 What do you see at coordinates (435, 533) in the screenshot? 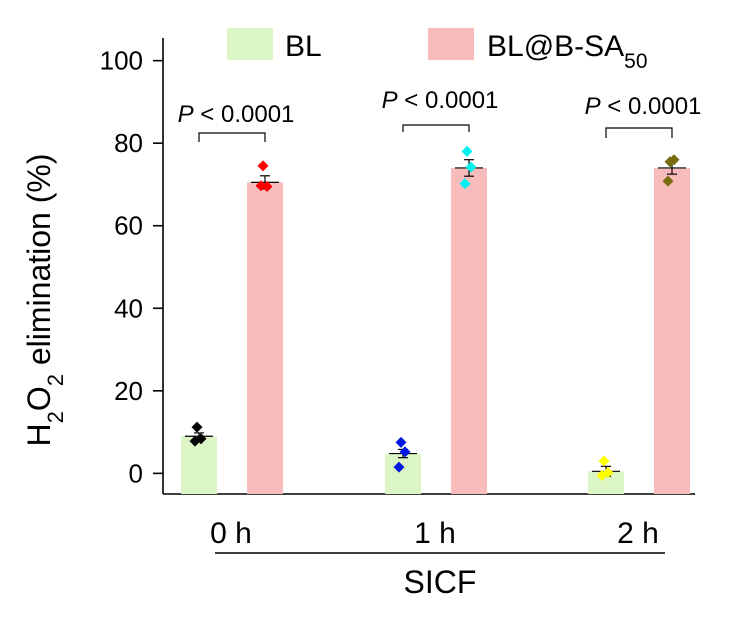
I see `x-category-label: 1 h` at bounding box center [435, 533].